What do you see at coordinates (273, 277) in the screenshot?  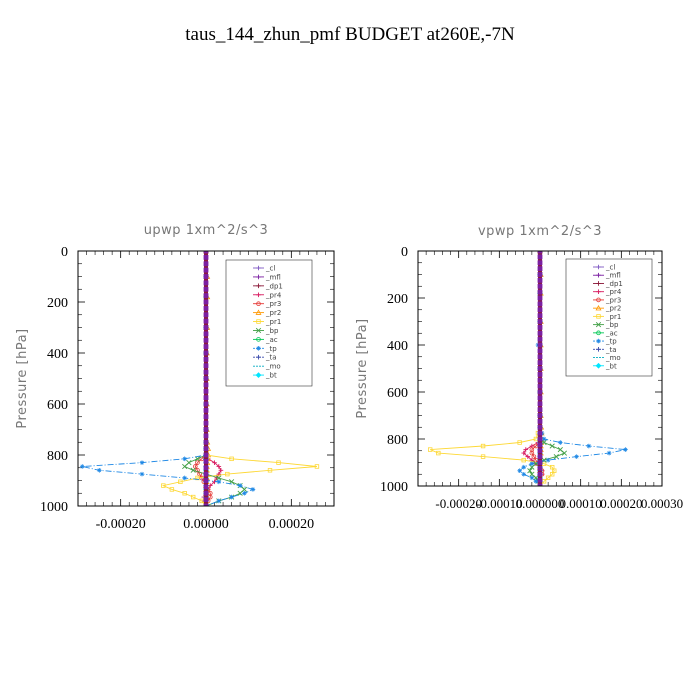 I see `legend-label: _mfl` at bounding box center [273, 277].